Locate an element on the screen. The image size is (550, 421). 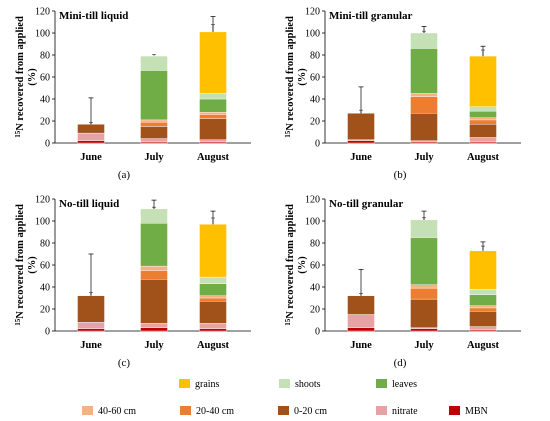
legend-label: shoots is located at coordinates (308, 384).